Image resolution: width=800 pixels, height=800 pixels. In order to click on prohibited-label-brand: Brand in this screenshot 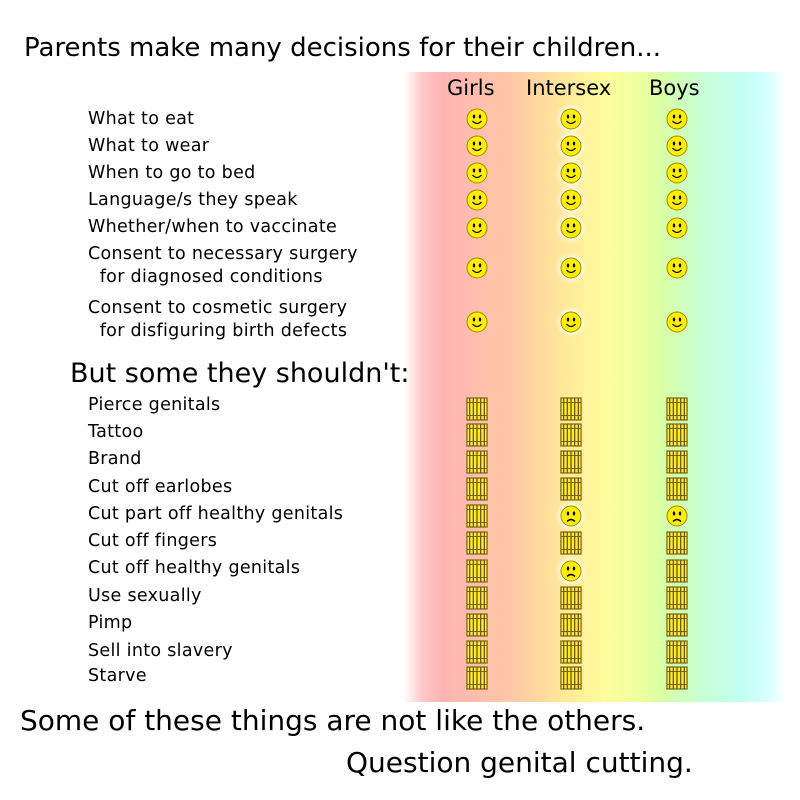, I will do `click(115, 459)`.